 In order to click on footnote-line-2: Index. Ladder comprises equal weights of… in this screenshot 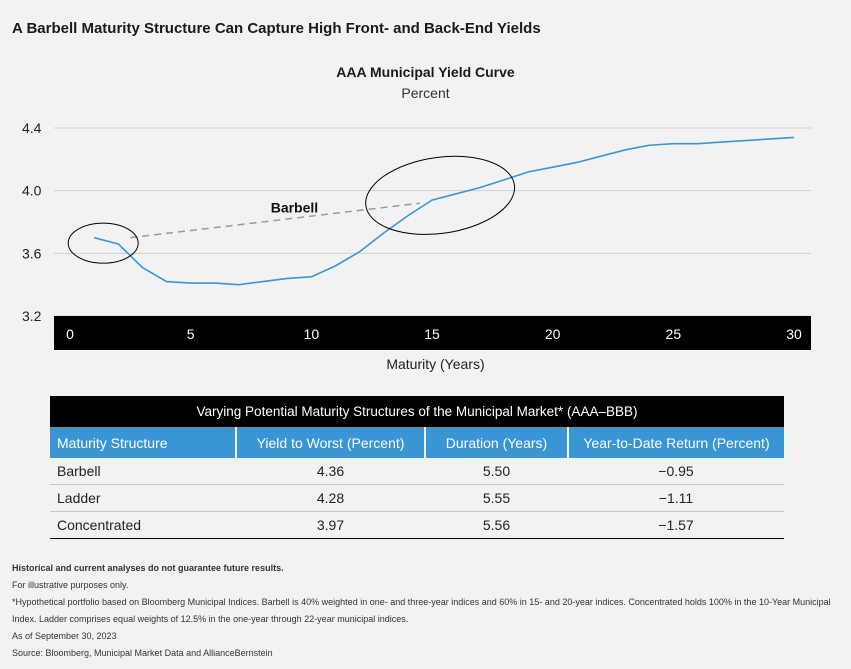, I will do `click(210, 619)`.